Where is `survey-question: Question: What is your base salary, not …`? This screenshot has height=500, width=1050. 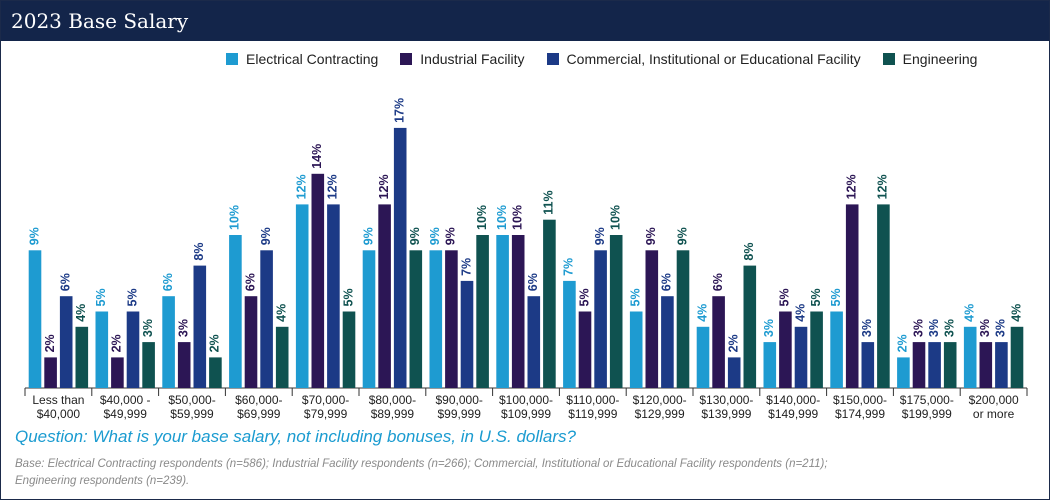
survey-question: Question: What is your base salary, not … is located at coordinates (295, 436).